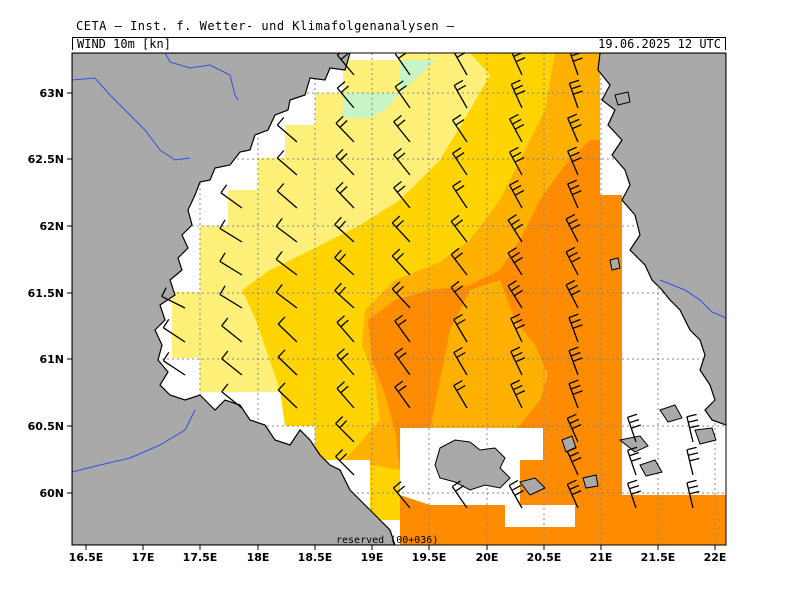  Describe the element at coordinates (389, 89) in the screenshot. I see `band-green` at that location.